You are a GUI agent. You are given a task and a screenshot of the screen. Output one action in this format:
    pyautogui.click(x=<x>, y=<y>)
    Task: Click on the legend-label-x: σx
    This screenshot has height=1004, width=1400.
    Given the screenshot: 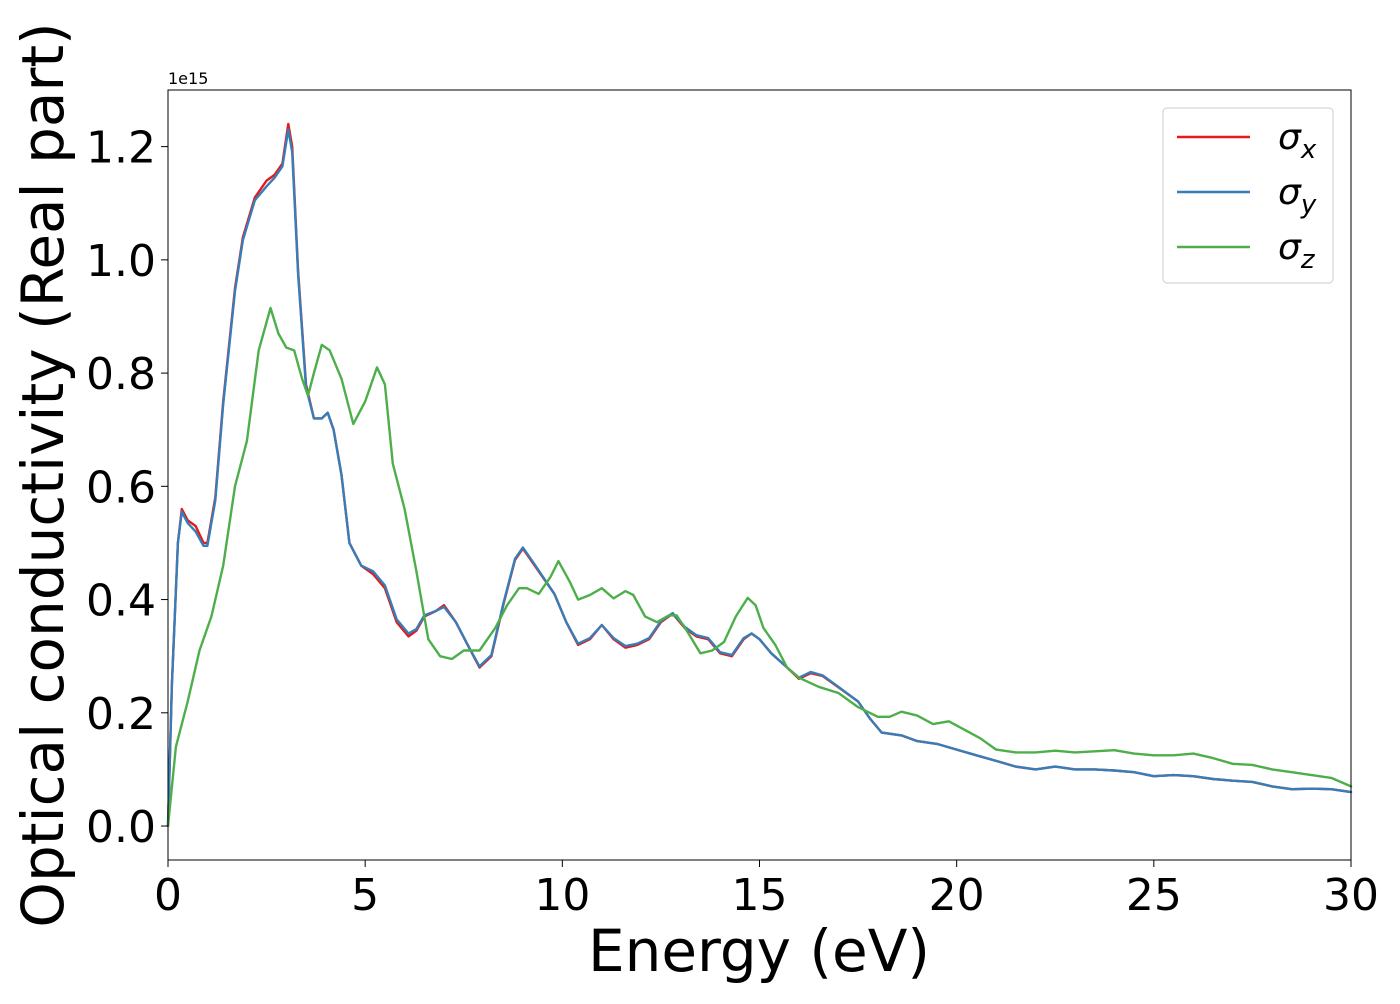 What is the action you would take?
    pyautogui.click(x=1297, y=141)
    